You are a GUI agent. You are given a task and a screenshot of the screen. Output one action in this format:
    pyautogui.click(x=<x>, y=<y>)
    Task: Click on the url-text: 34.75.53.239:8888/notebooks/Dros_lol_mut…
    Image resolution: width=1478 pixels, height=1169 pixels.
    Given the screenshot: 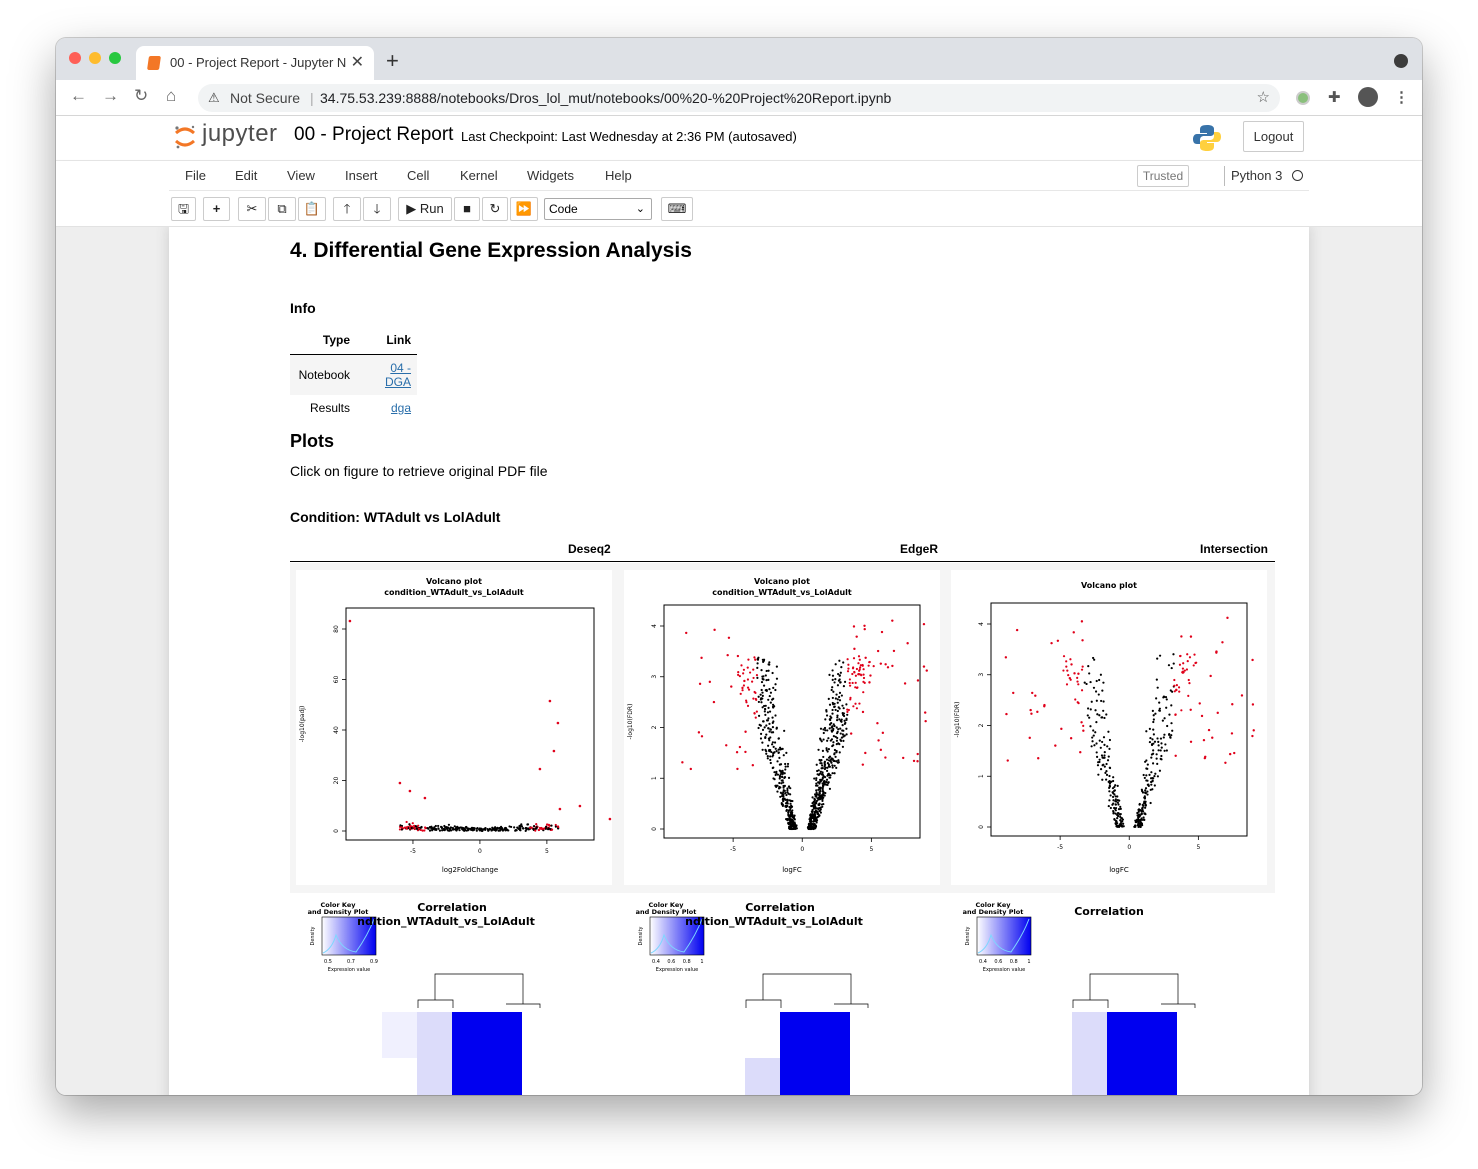 What is the action you would take?
    pyautogui.click(x=606, y=98)
    